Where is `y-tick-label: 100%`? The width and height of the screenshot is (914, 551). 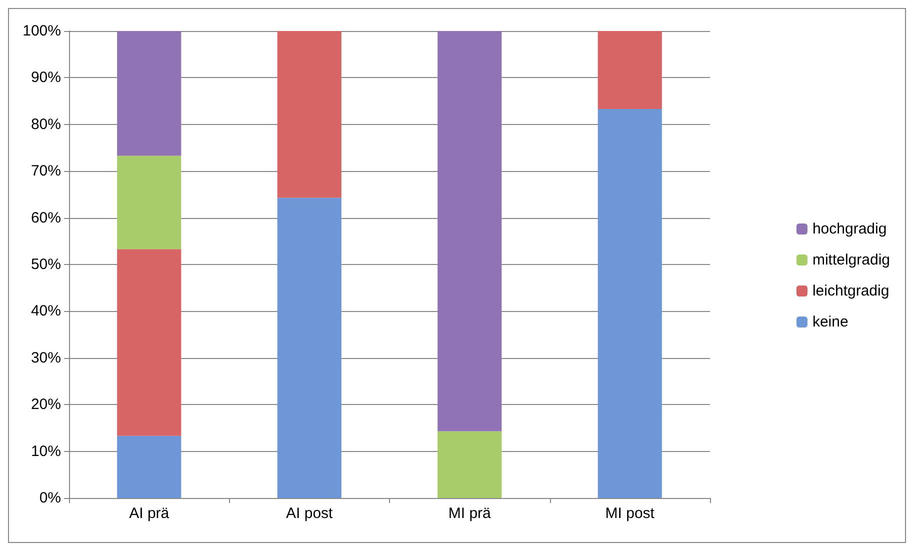 y-tick-label: 100% is located at coordinates (41, 31).